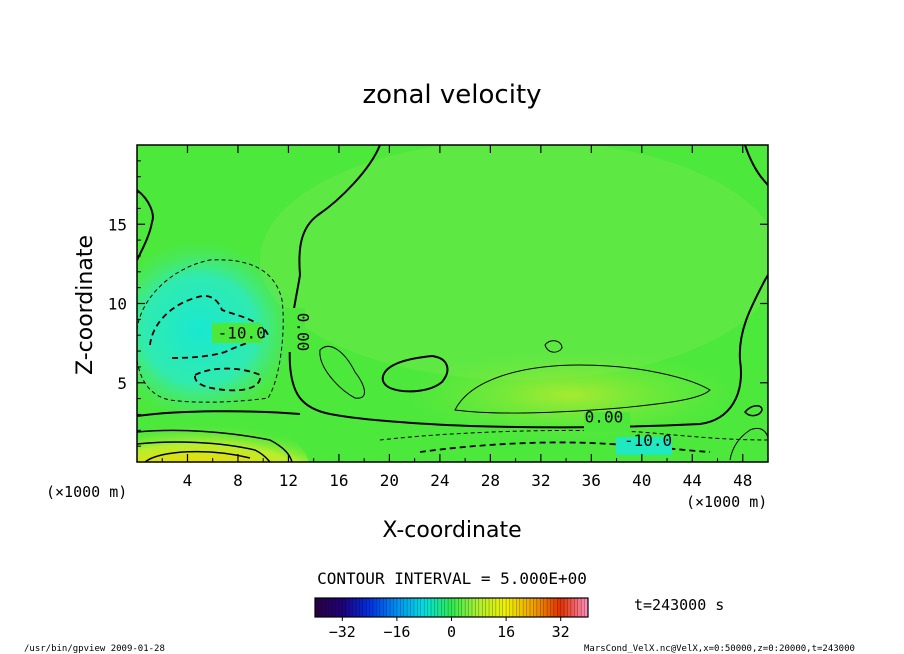 The width and height of the screenshot is (904, 654). Describe the element at coordinates (117, 224) in the screenshot. I see `y-tick-label: 15` at that location.